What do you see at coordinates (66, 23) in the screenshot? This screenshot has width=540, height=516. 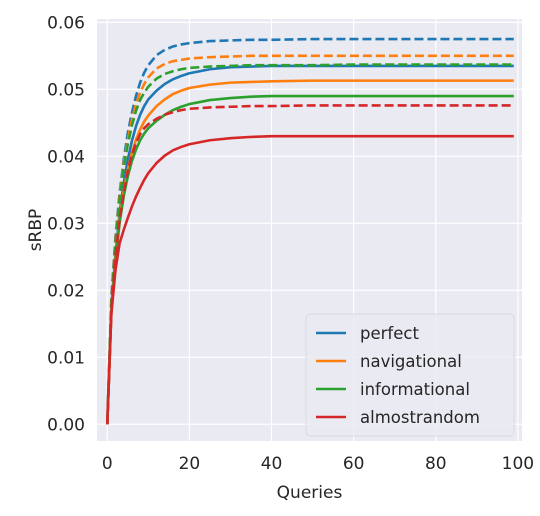 I see `y-tick-label-6: 0.06` at bounding box center [66, 23].